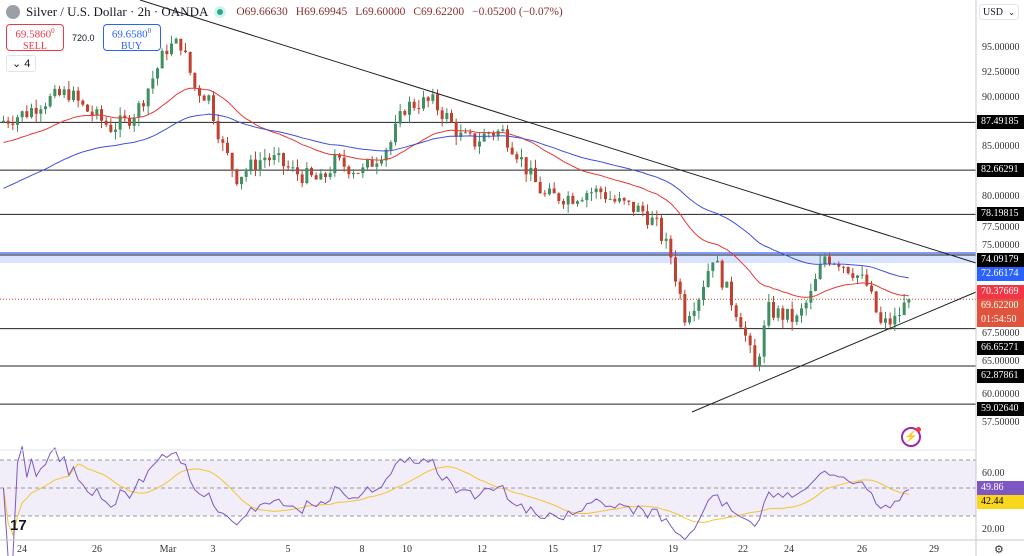 This screenshot has width=1024, height=556. I want to click on time-tick: 29, so click(934, 549).